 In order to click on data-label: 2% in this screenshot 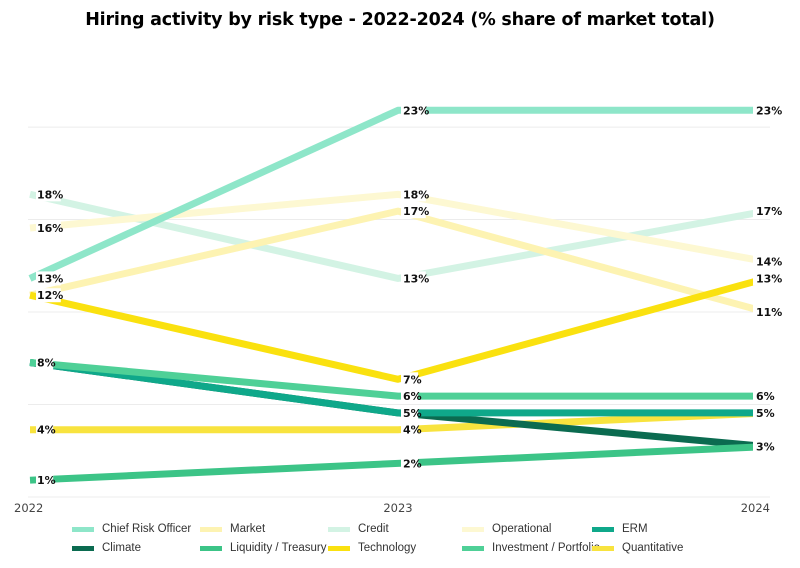, I will do `click(412, 463)`.